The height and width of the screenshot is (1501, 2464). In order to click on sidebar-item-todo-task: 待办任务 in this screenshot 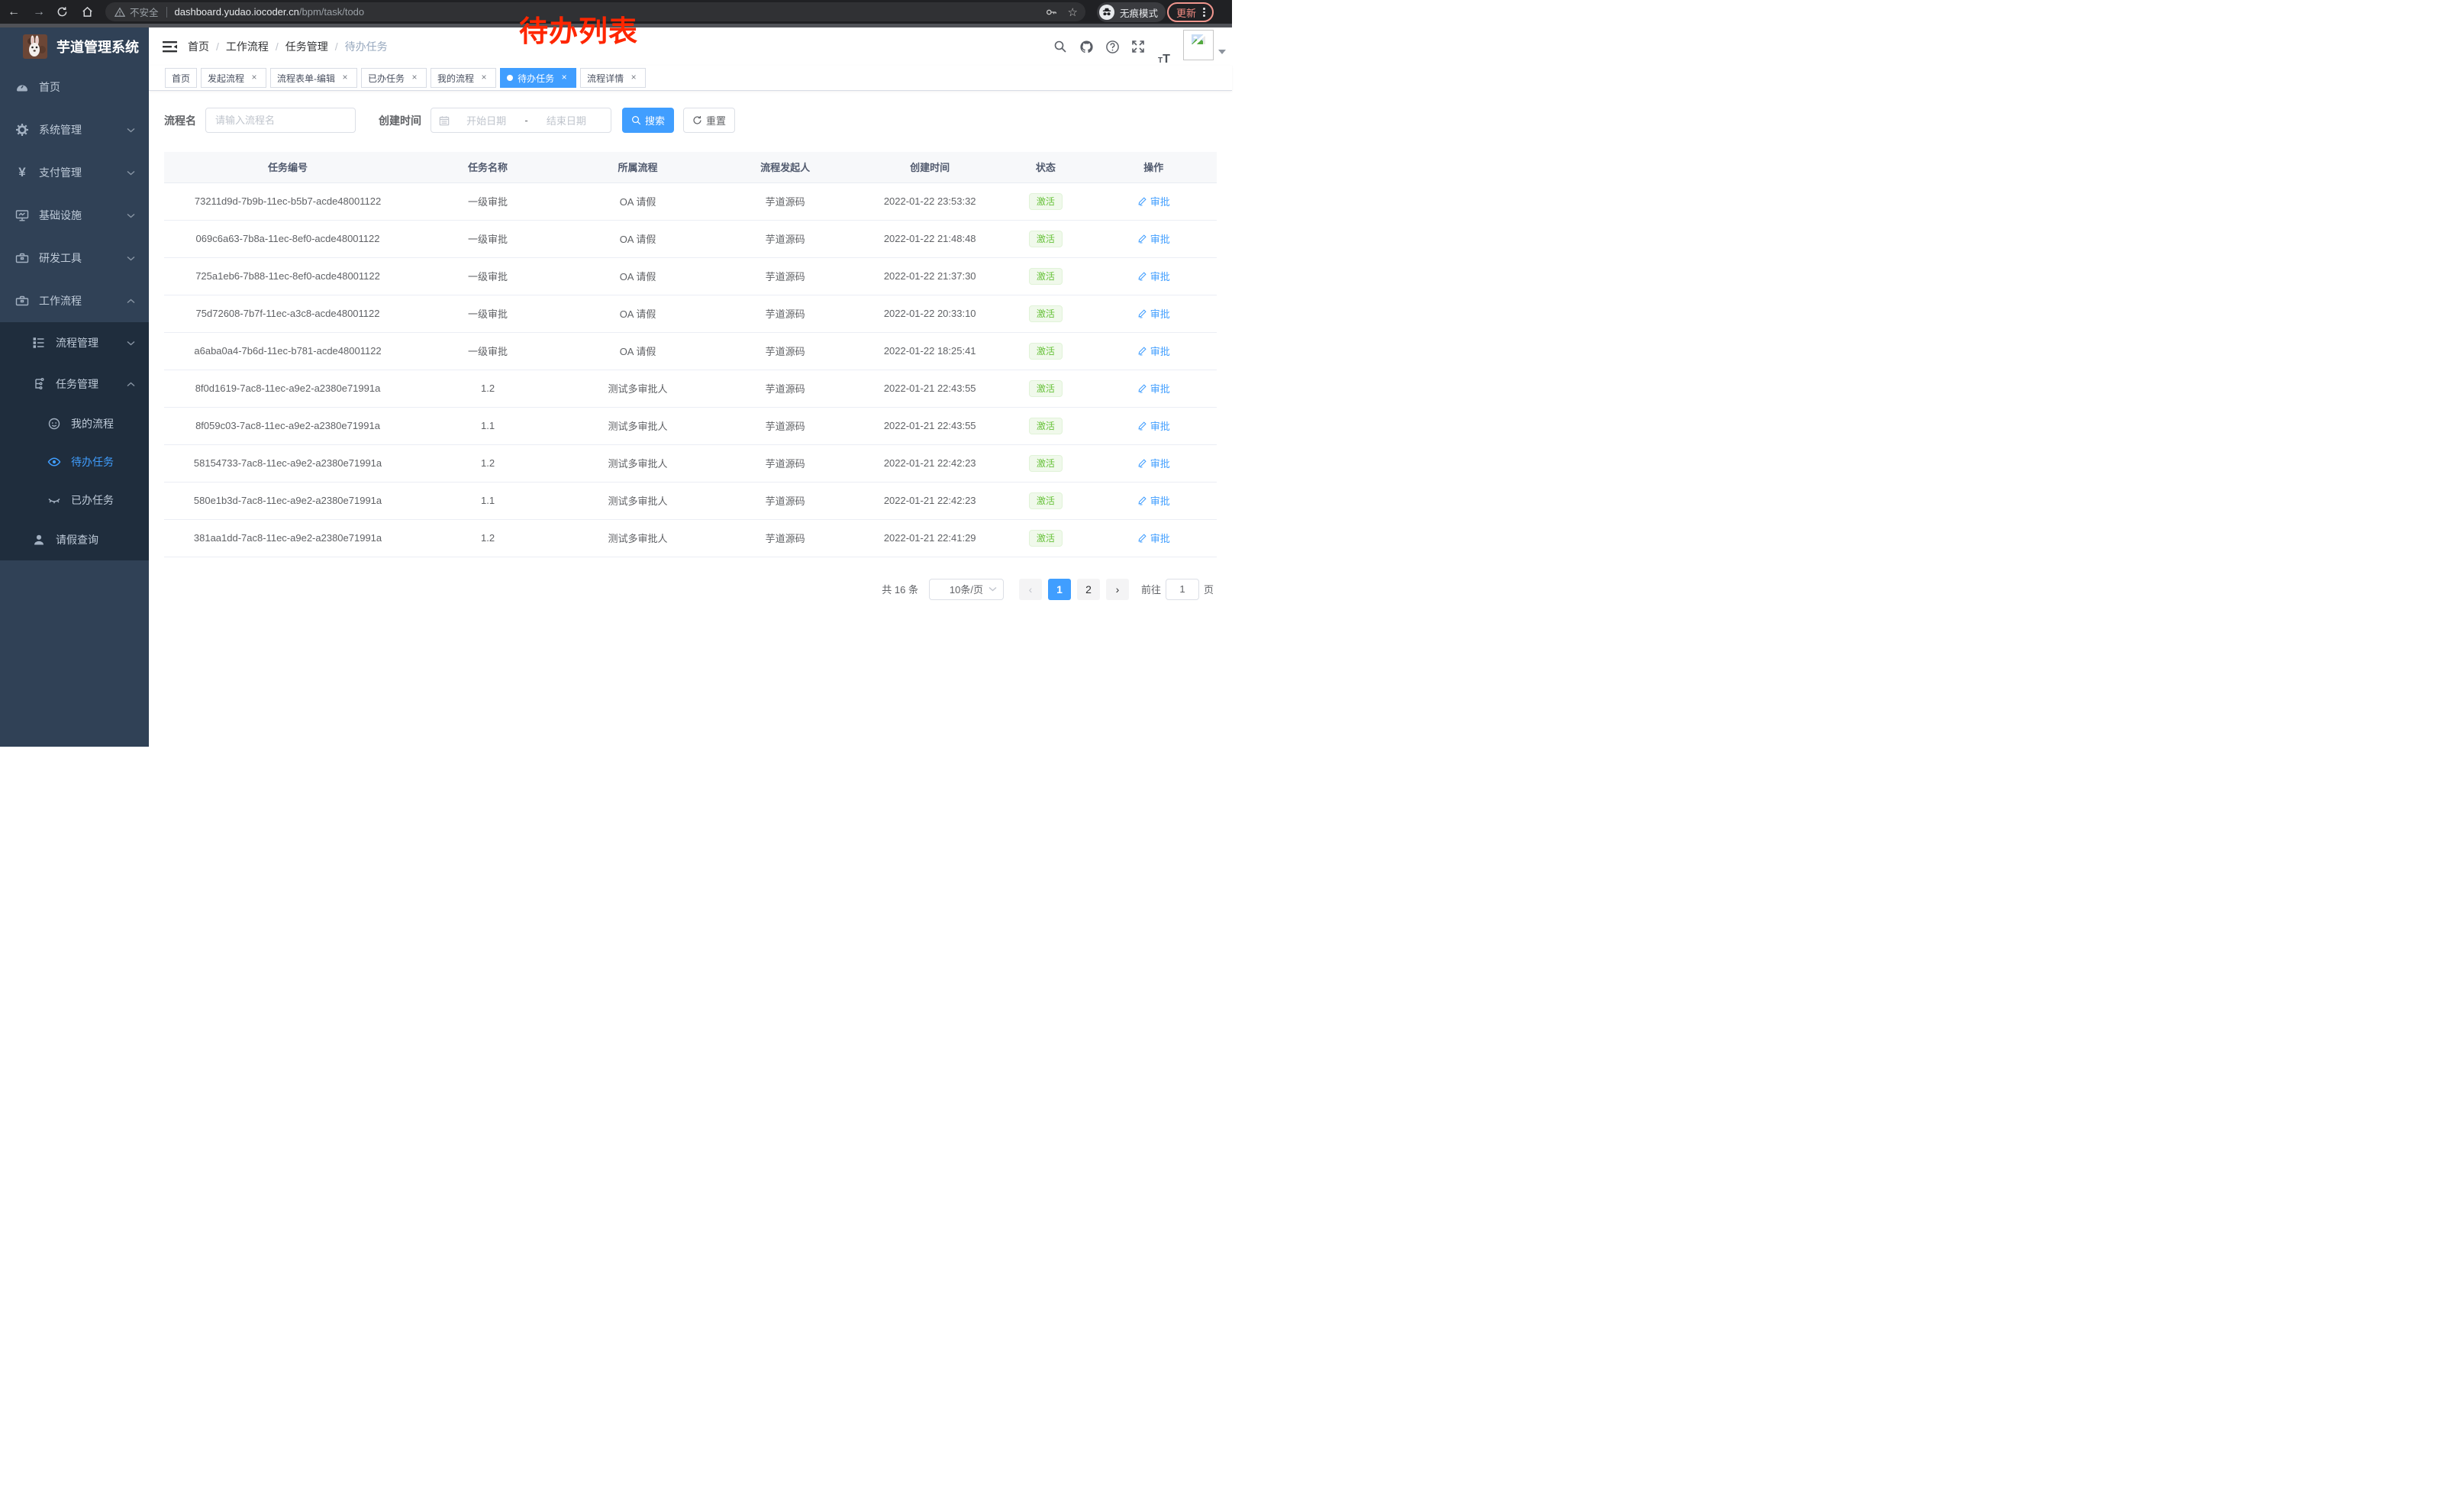, I will do `click(74, 462)`.